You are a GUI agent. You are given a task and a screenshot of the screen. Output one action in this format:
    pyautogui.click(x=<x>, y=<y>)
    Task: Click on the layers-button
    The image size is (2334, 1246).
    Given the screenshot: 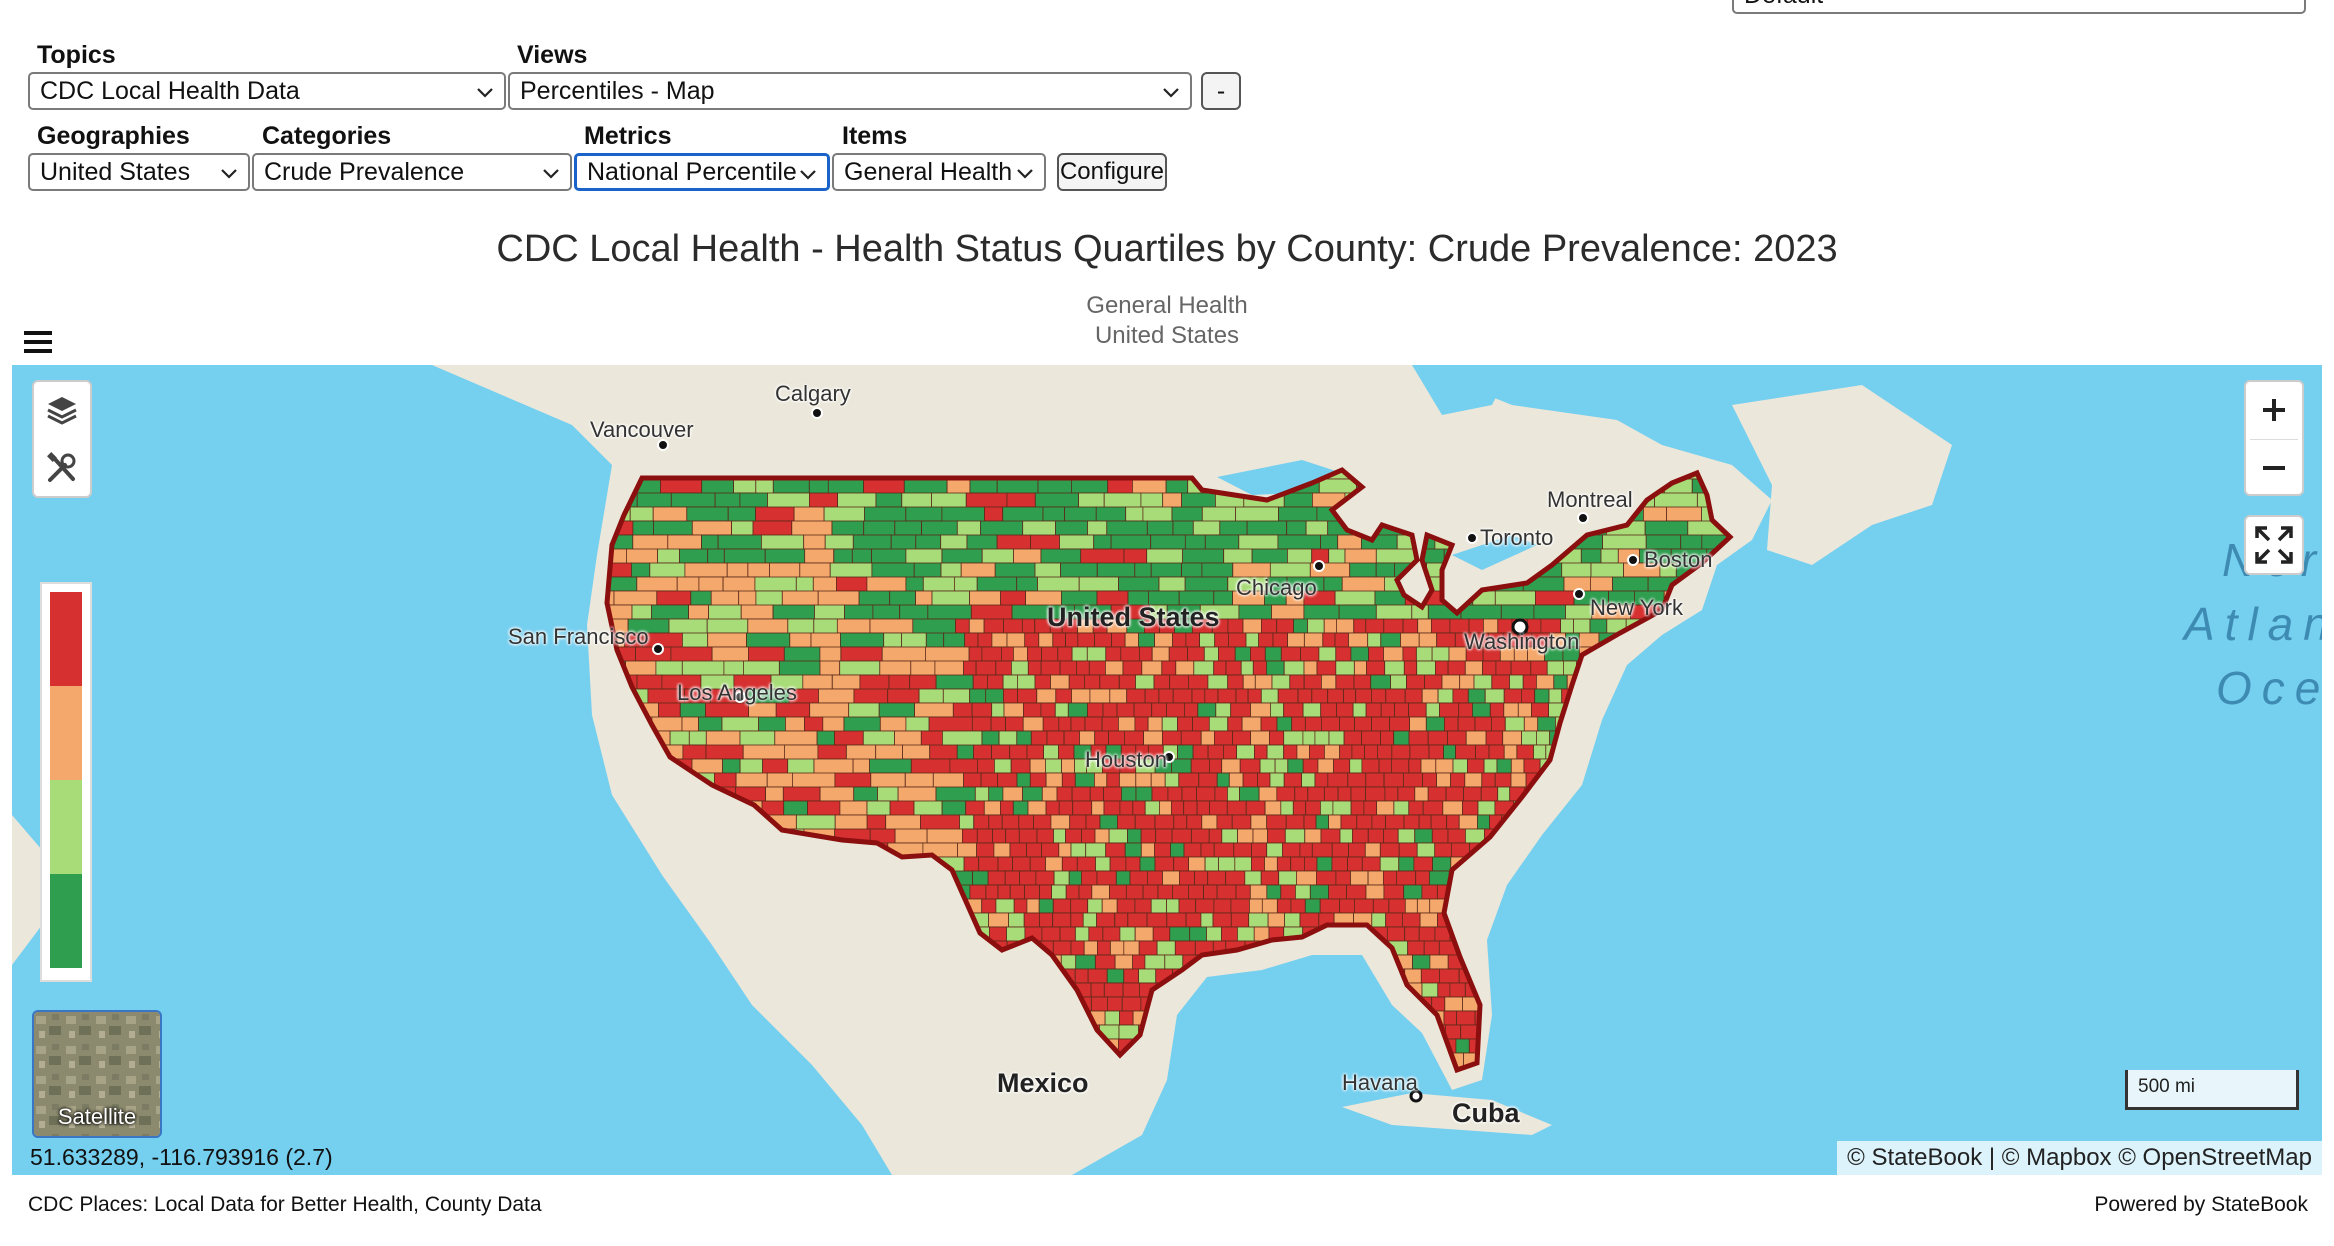 What is the action you would take?
    pyautogui.click(x=62, y=410)
    